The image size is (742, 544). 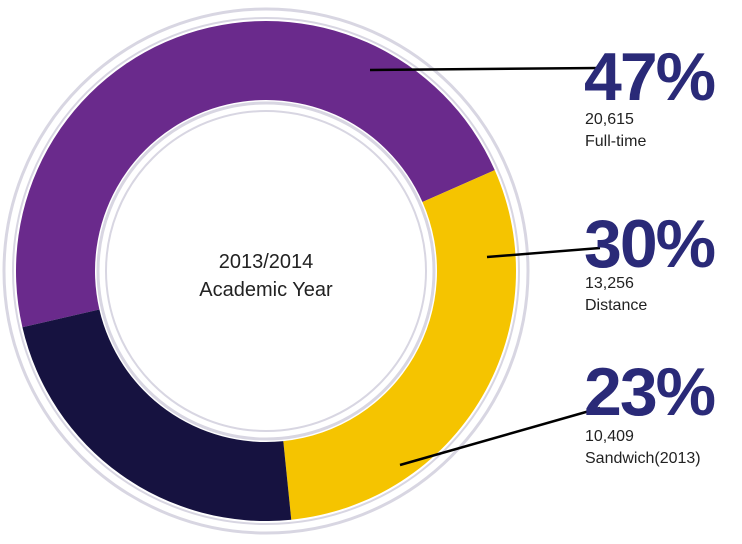 What do you see at coordinates (157, 415) in the screenshot?
I see `donut-slice-sandwich-2013` at bounding box center [157, 415].